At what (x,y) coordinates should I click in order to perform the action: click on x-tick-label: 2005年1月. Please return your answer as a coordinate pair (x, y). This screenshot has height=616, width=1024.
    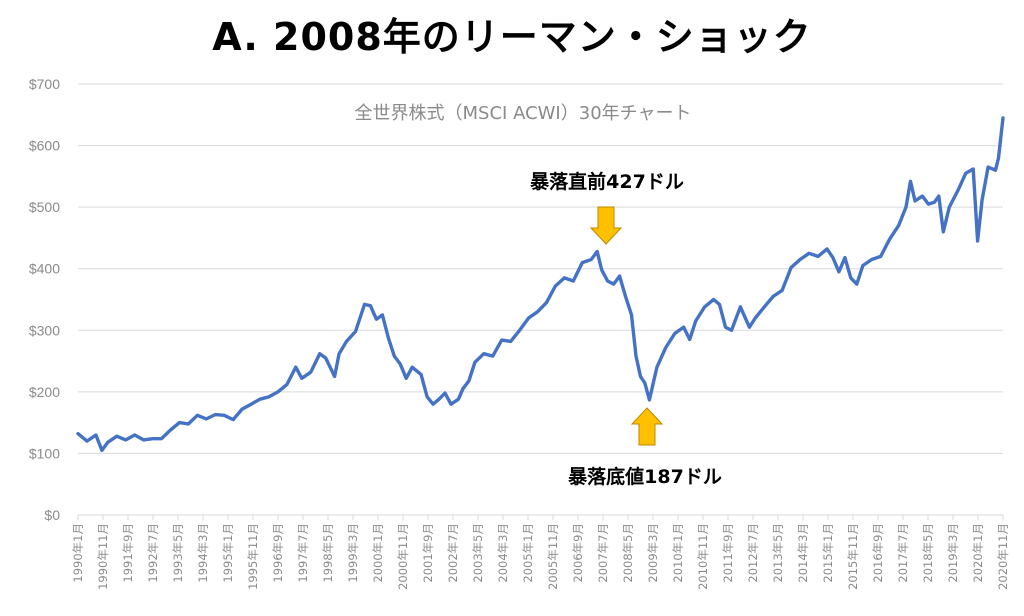
    Looking at the image, I should click on (528, 553).